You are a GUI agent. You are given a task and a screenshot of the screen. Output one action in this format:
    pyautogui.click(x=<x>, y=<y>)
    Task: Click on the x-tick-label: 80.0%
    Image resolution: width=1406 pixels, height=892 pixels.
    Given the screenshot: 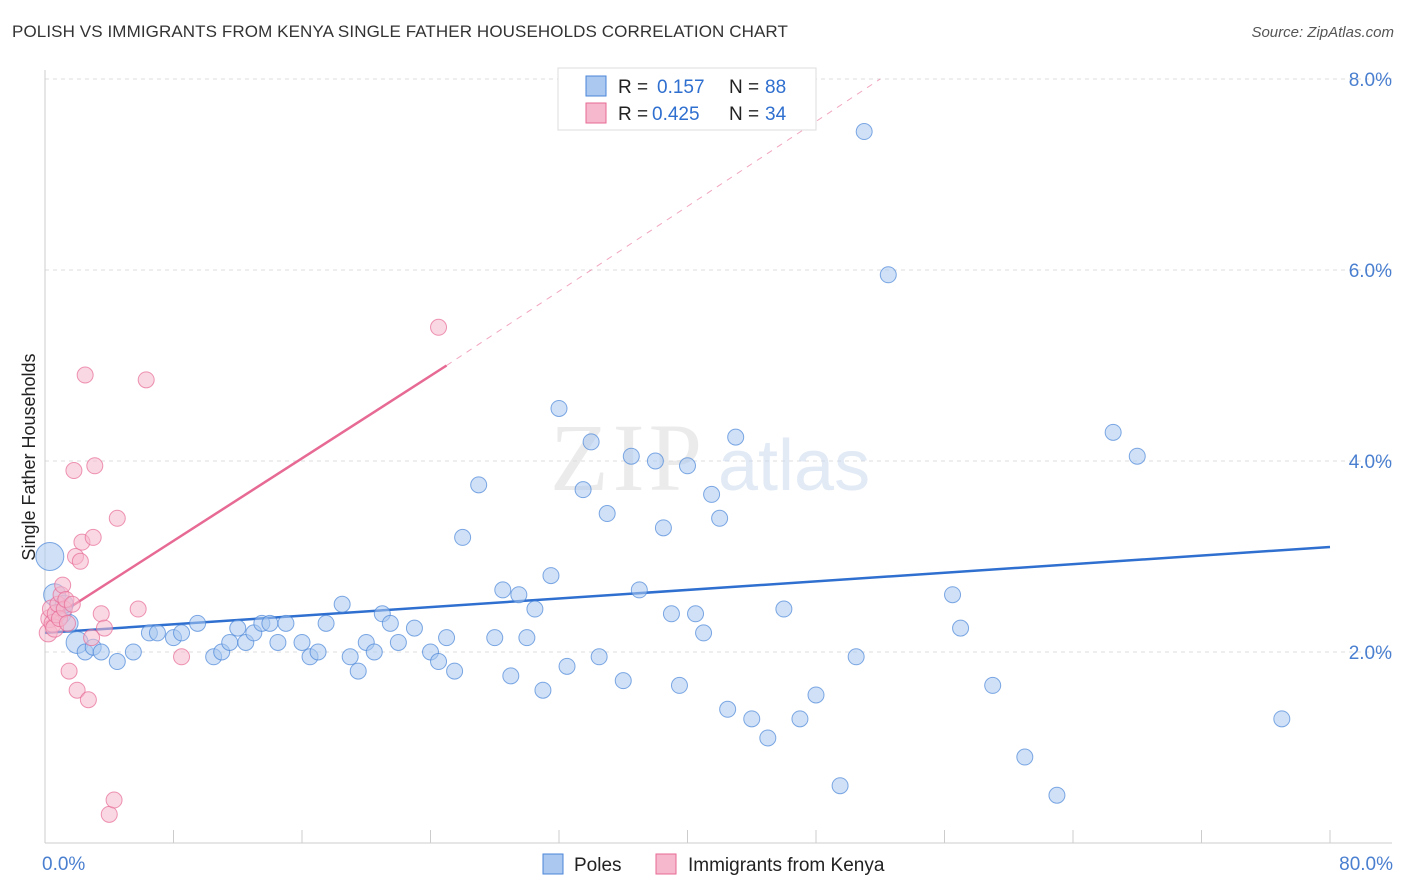 What is the action you would take?
    pyautogui.click(x=1366, y=864)
    